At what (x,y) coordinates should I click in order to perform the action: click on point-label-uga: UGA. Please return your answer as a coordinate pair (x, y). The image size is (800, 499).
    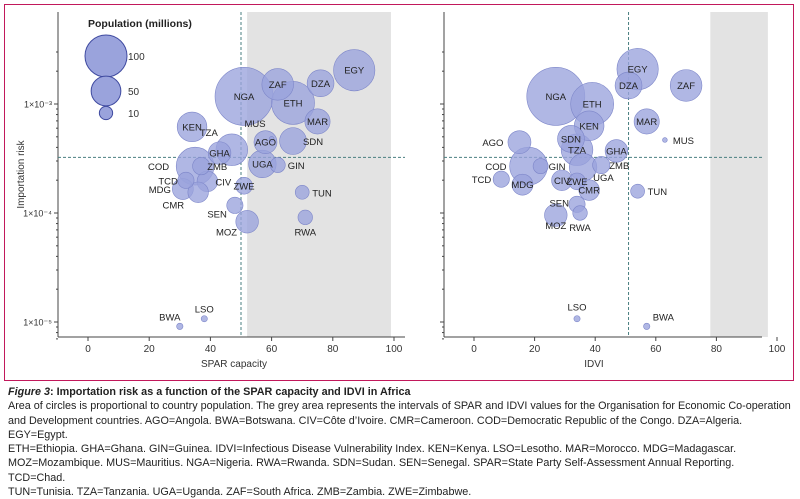
    Looking at the image, I should click on (262, 164).